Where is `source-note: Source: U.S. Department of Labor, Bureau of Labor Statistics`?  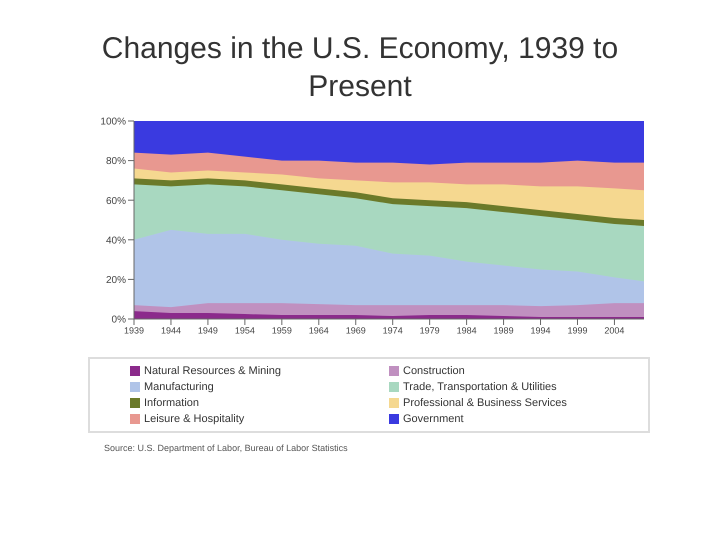 source-note: Source: U.S. Department of Labor, Bureau of Labor Statistics is located at coordinates (226, 448).